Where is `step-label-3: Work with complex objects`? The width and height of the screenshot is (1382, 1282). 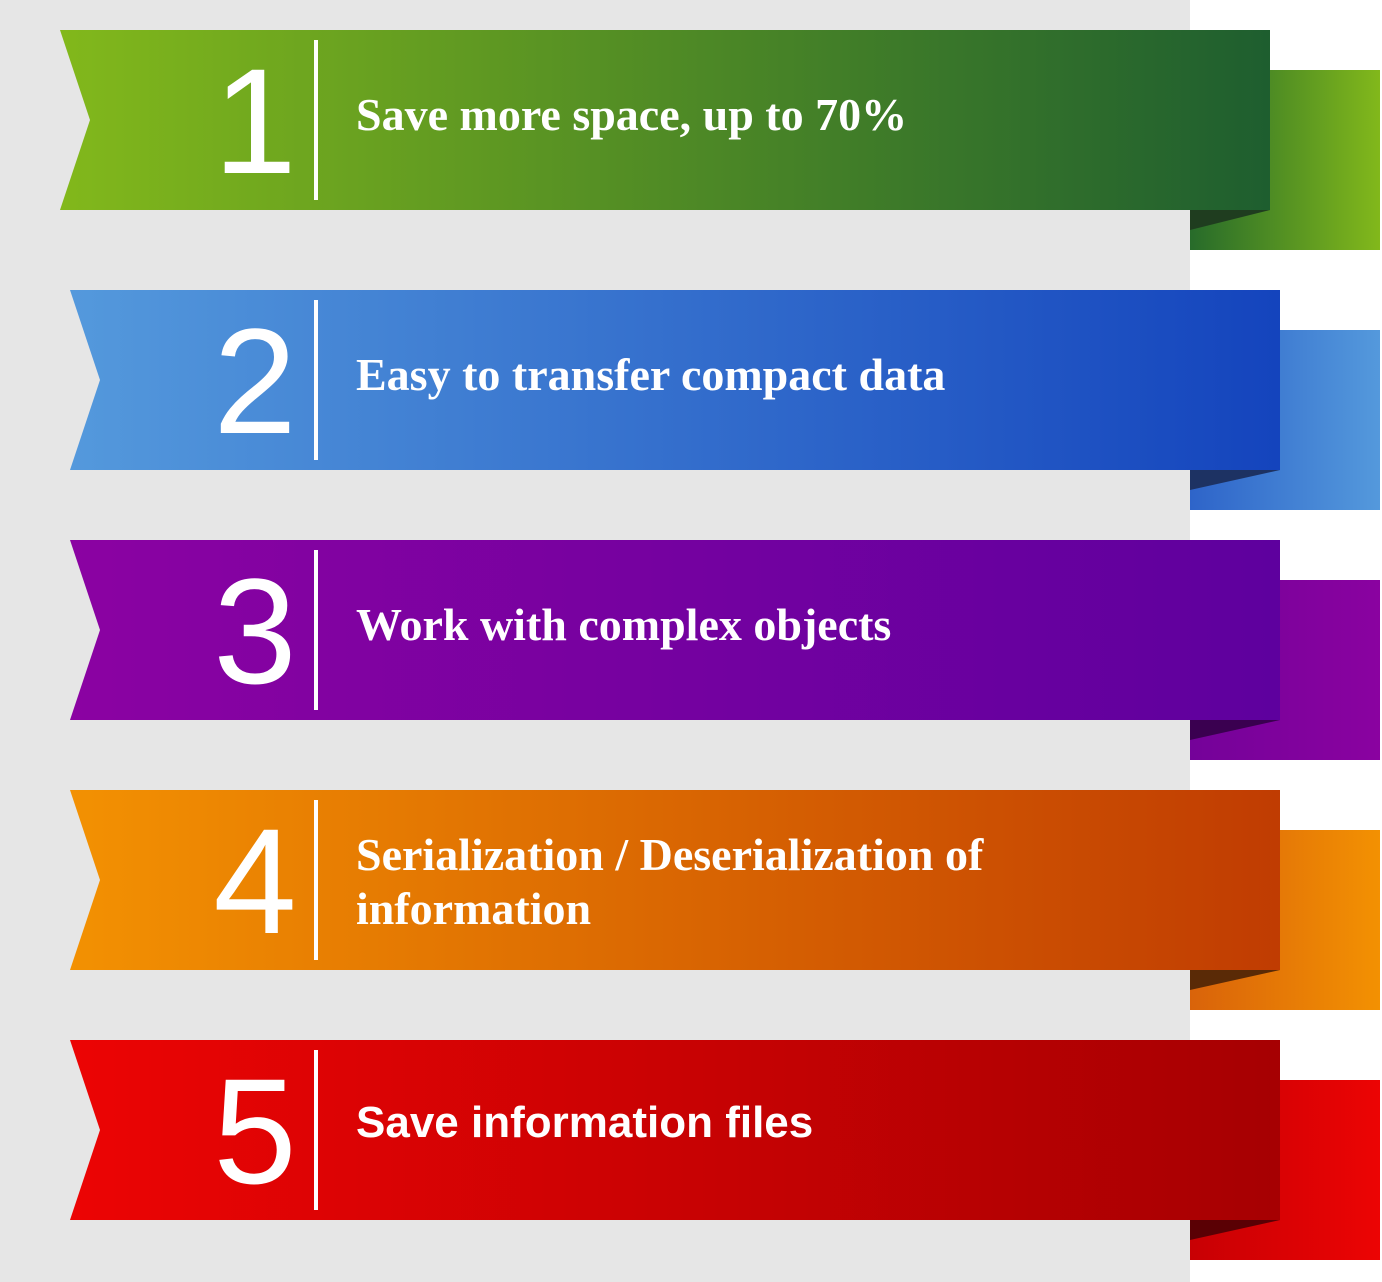 step-label-3: Work with complex objects is located at coordinates (624, 624).